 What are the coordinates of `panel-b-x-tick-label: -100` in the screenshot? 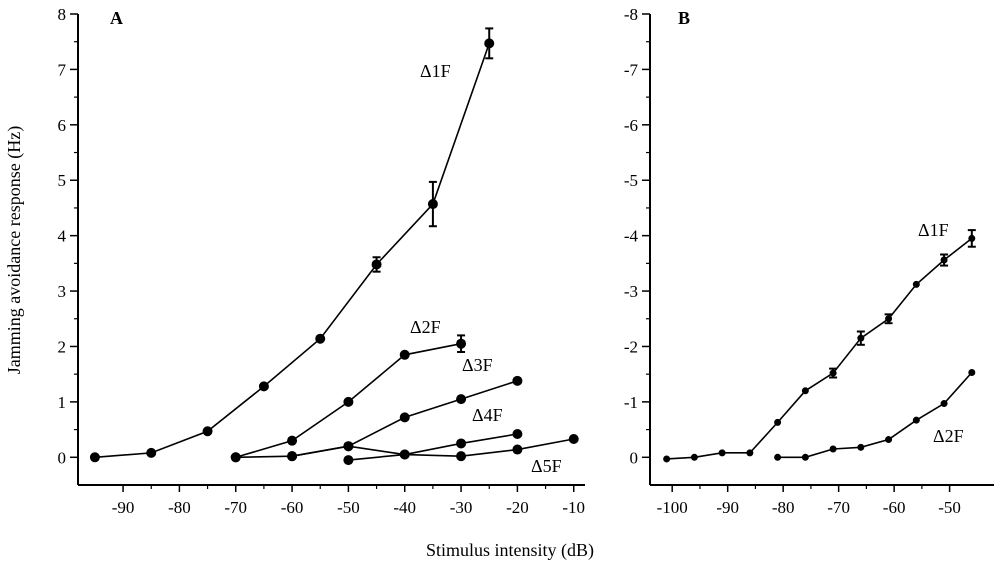 It's located at (672, 507).